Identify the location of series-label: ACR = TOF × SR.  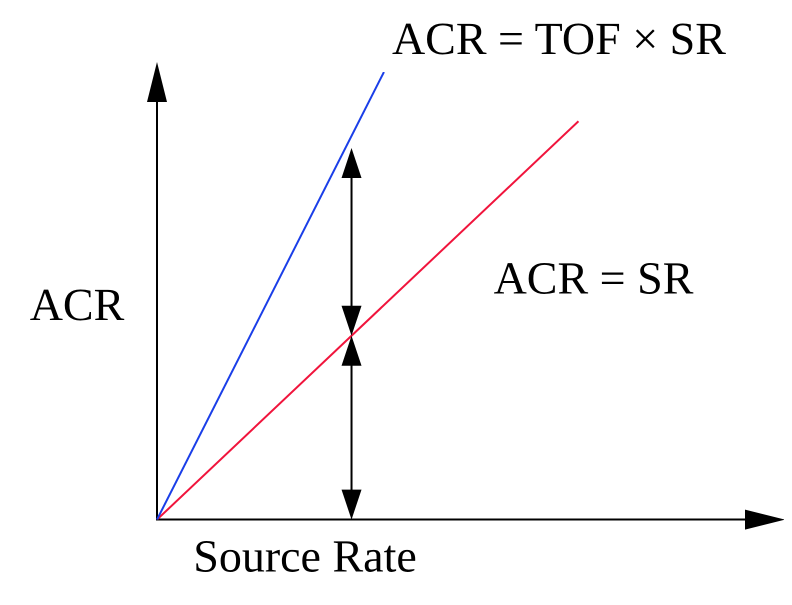
(559, 38).